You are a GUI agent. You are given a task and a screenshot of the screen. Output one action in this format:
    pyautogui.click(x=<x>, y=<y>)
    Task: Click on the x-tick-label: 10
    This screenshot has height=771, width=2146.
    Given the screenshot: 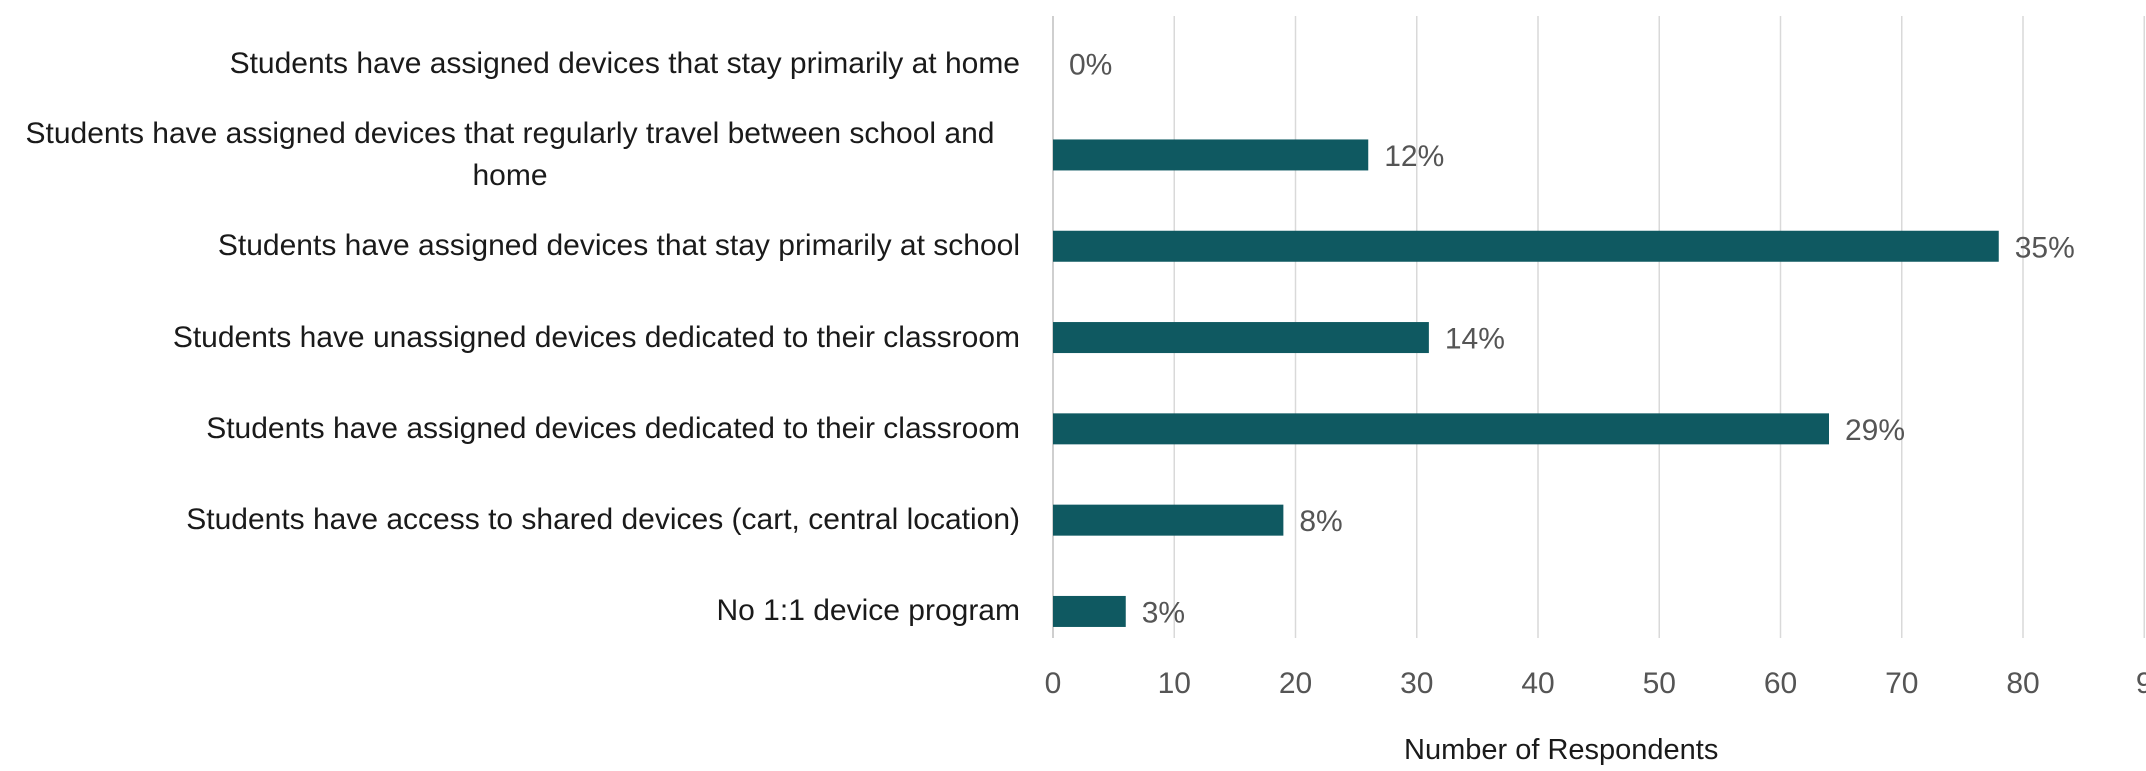 What is the action you would take?
    pyautogui.click(x=1174, y=683)
    